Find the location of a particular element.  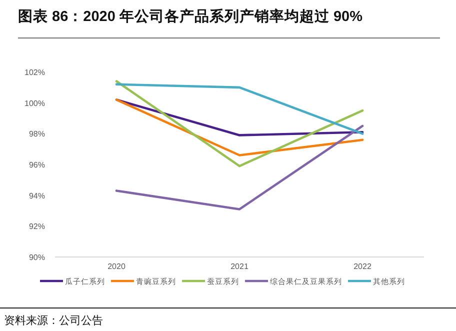

y-tick-label: 100% is located at coordinates (34, 103).